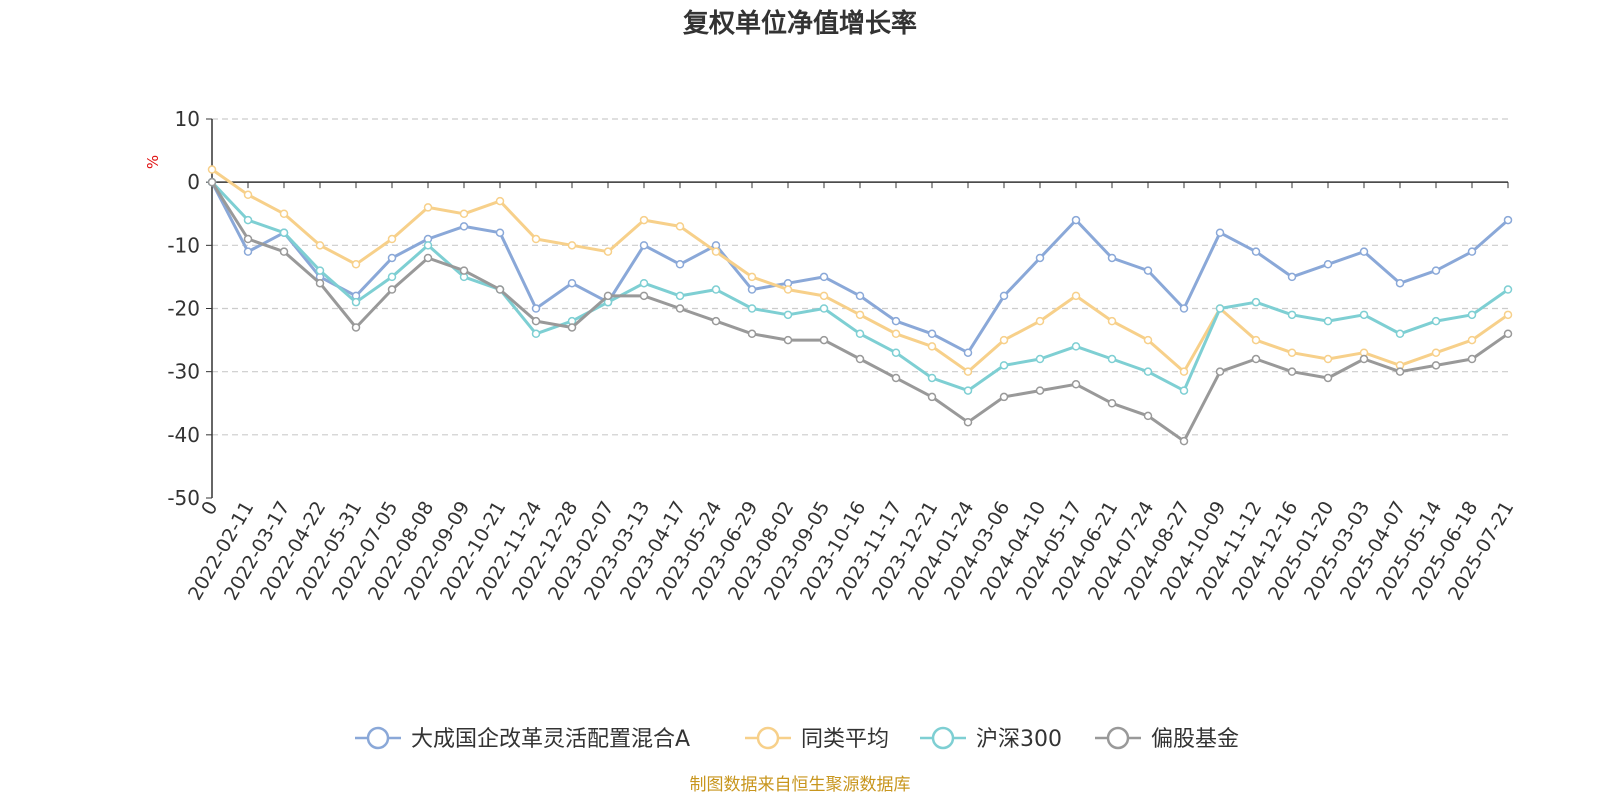 This screenshot has width=1600, height=804. I want to click on legend-item: 偏股基金, so click(1167, 739).